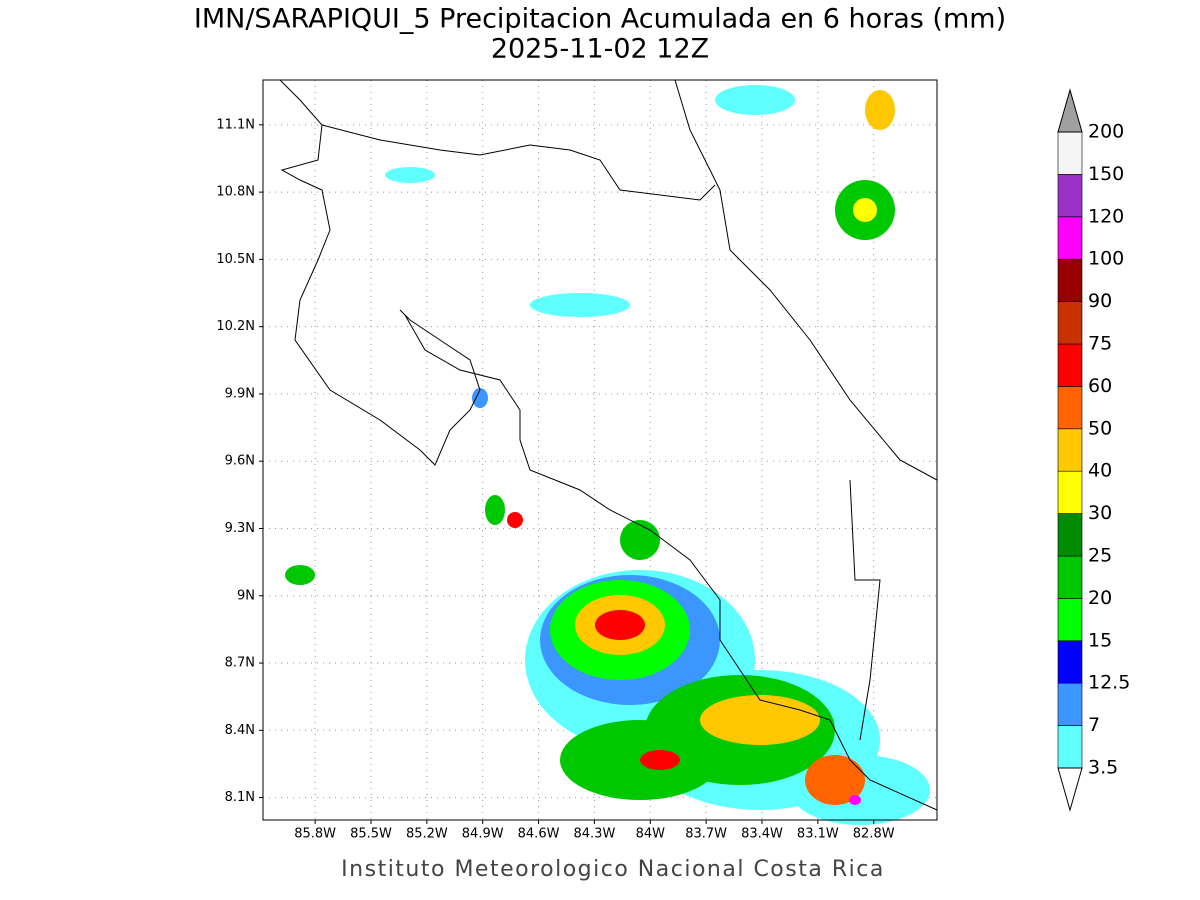 This screenshot has height=900, width=1200. What do you see at coordinates (539, 834) in the screenshot?
I see `x-tick-label: 84.6W` at bounding box center [539, 834].